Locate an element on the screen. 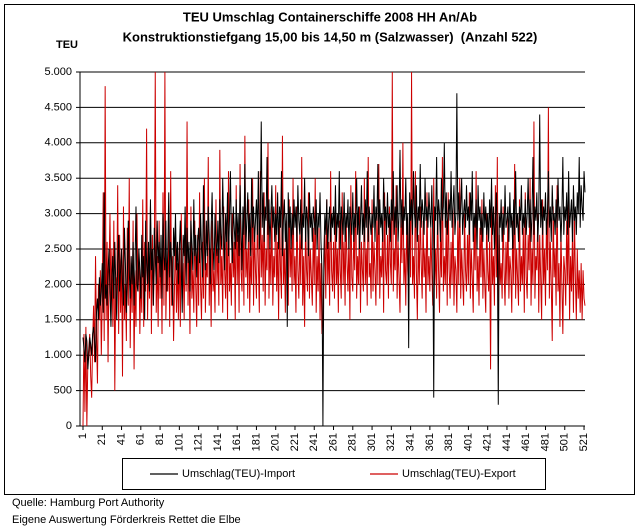  x-tick-label: 1 is located at coordinates (83, 436).